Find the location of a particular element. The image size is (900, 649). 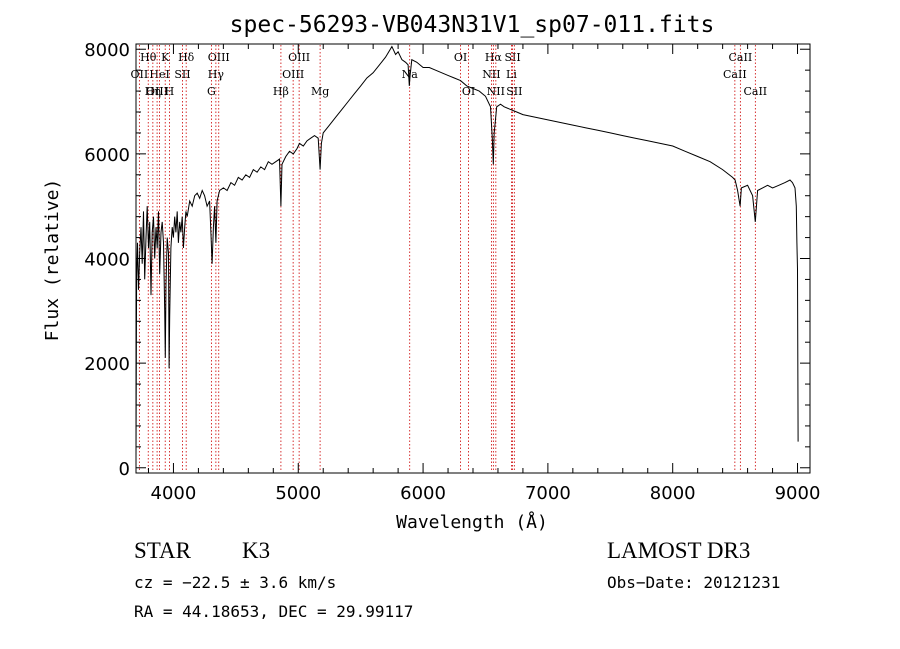

marker-label-25: NII is located at coordinates (496, 91).